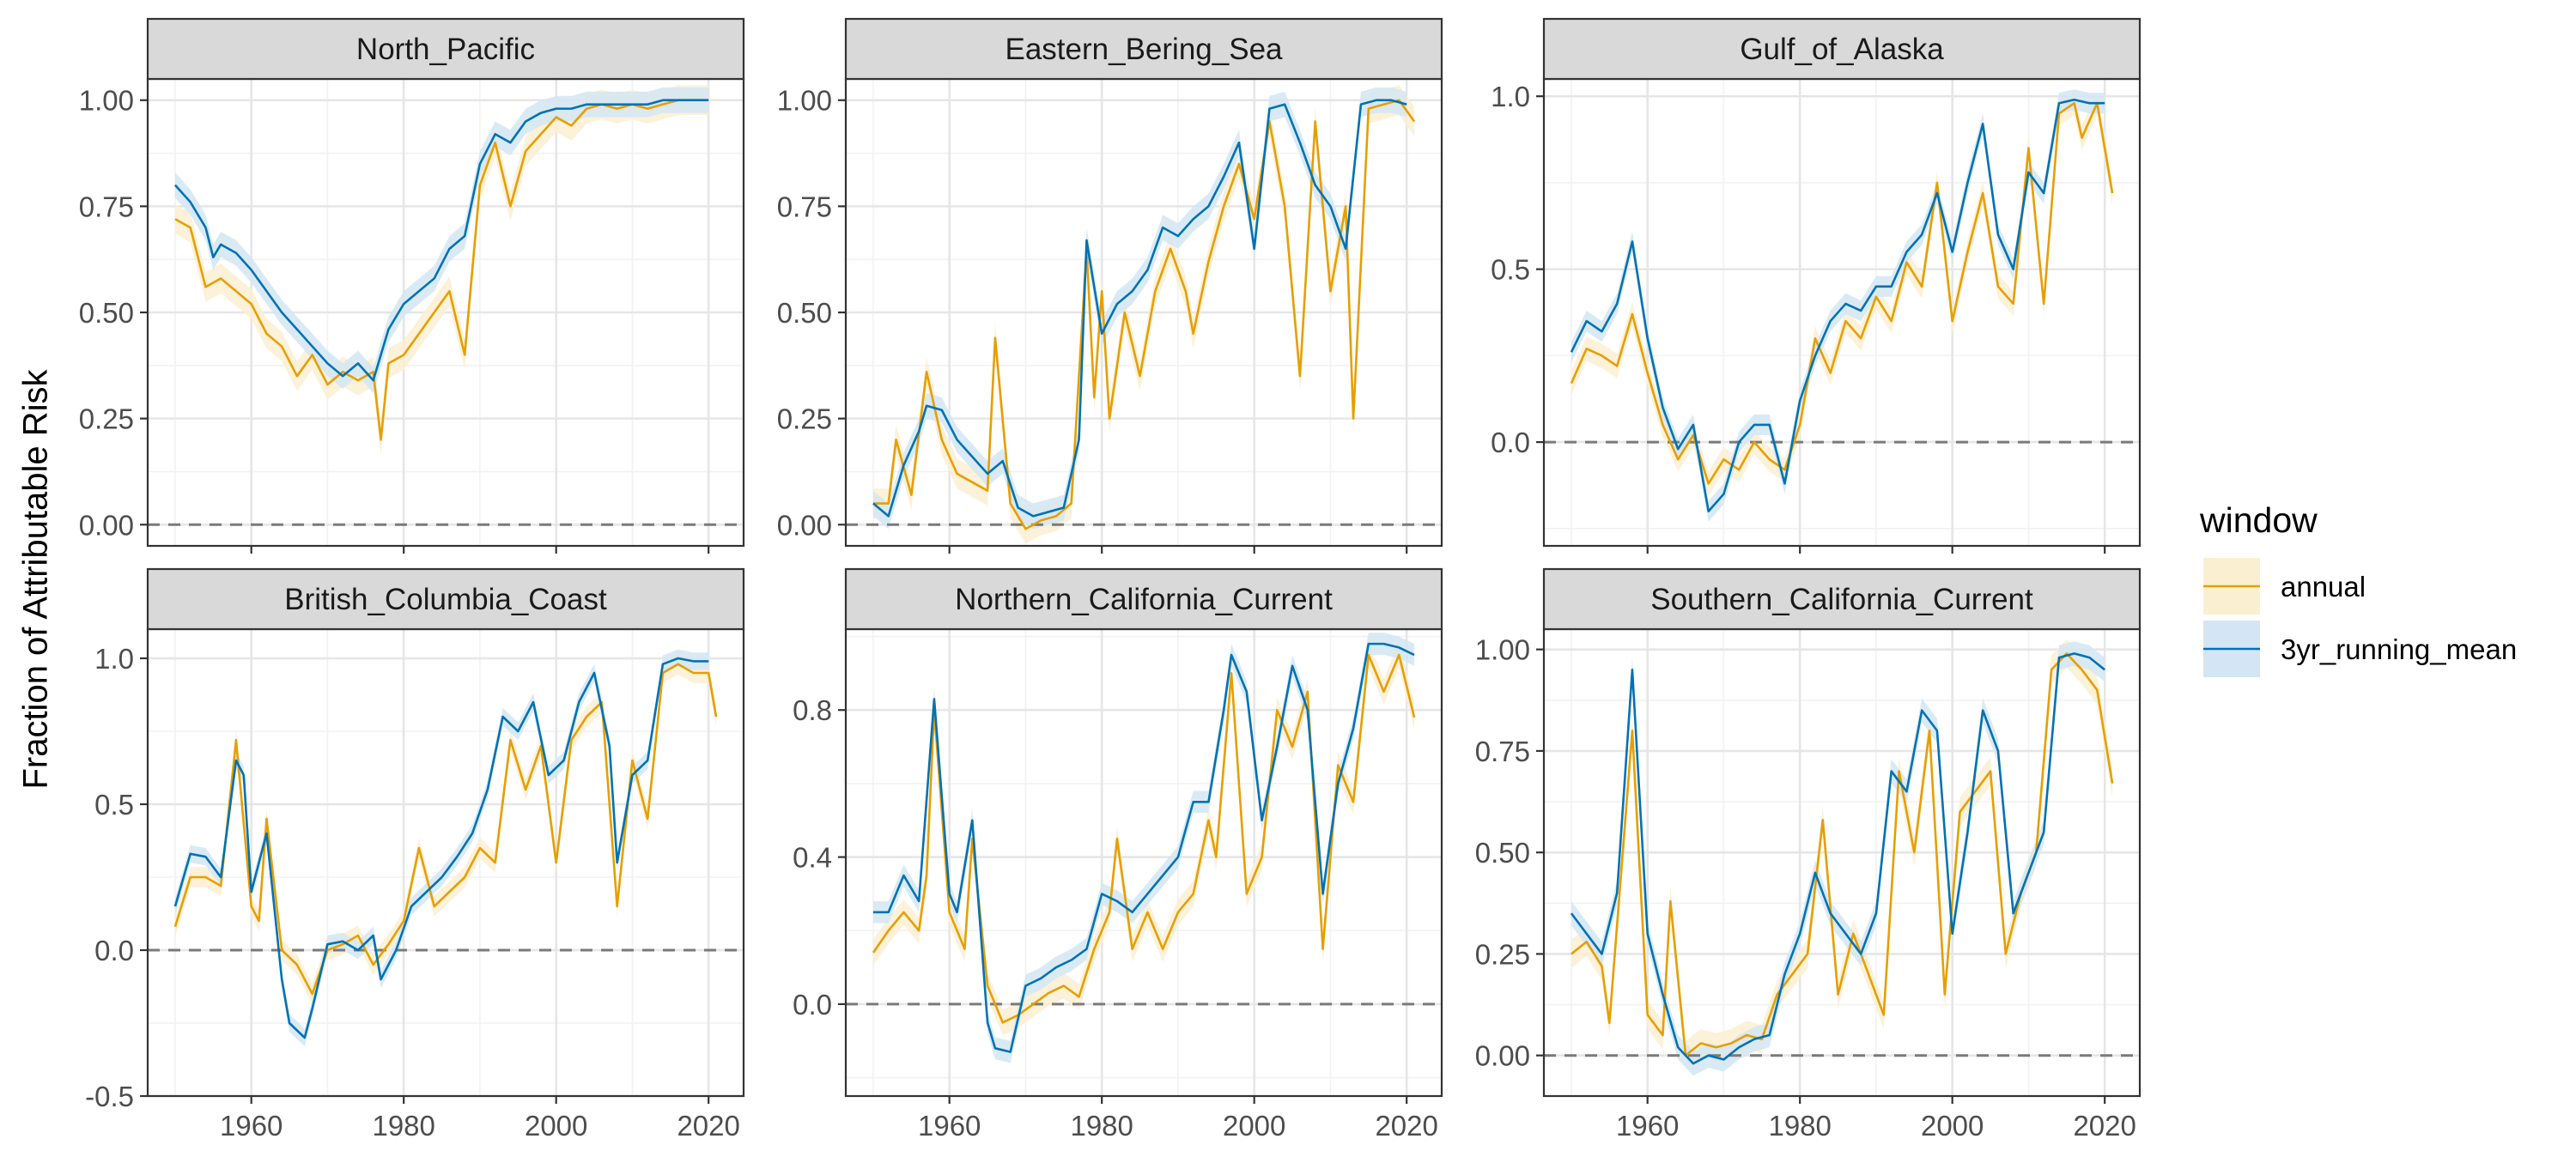 The image size is (2576, 1163). I want to click on y-axis-label: Fraction of Attributable Risk, so click(36, 580).